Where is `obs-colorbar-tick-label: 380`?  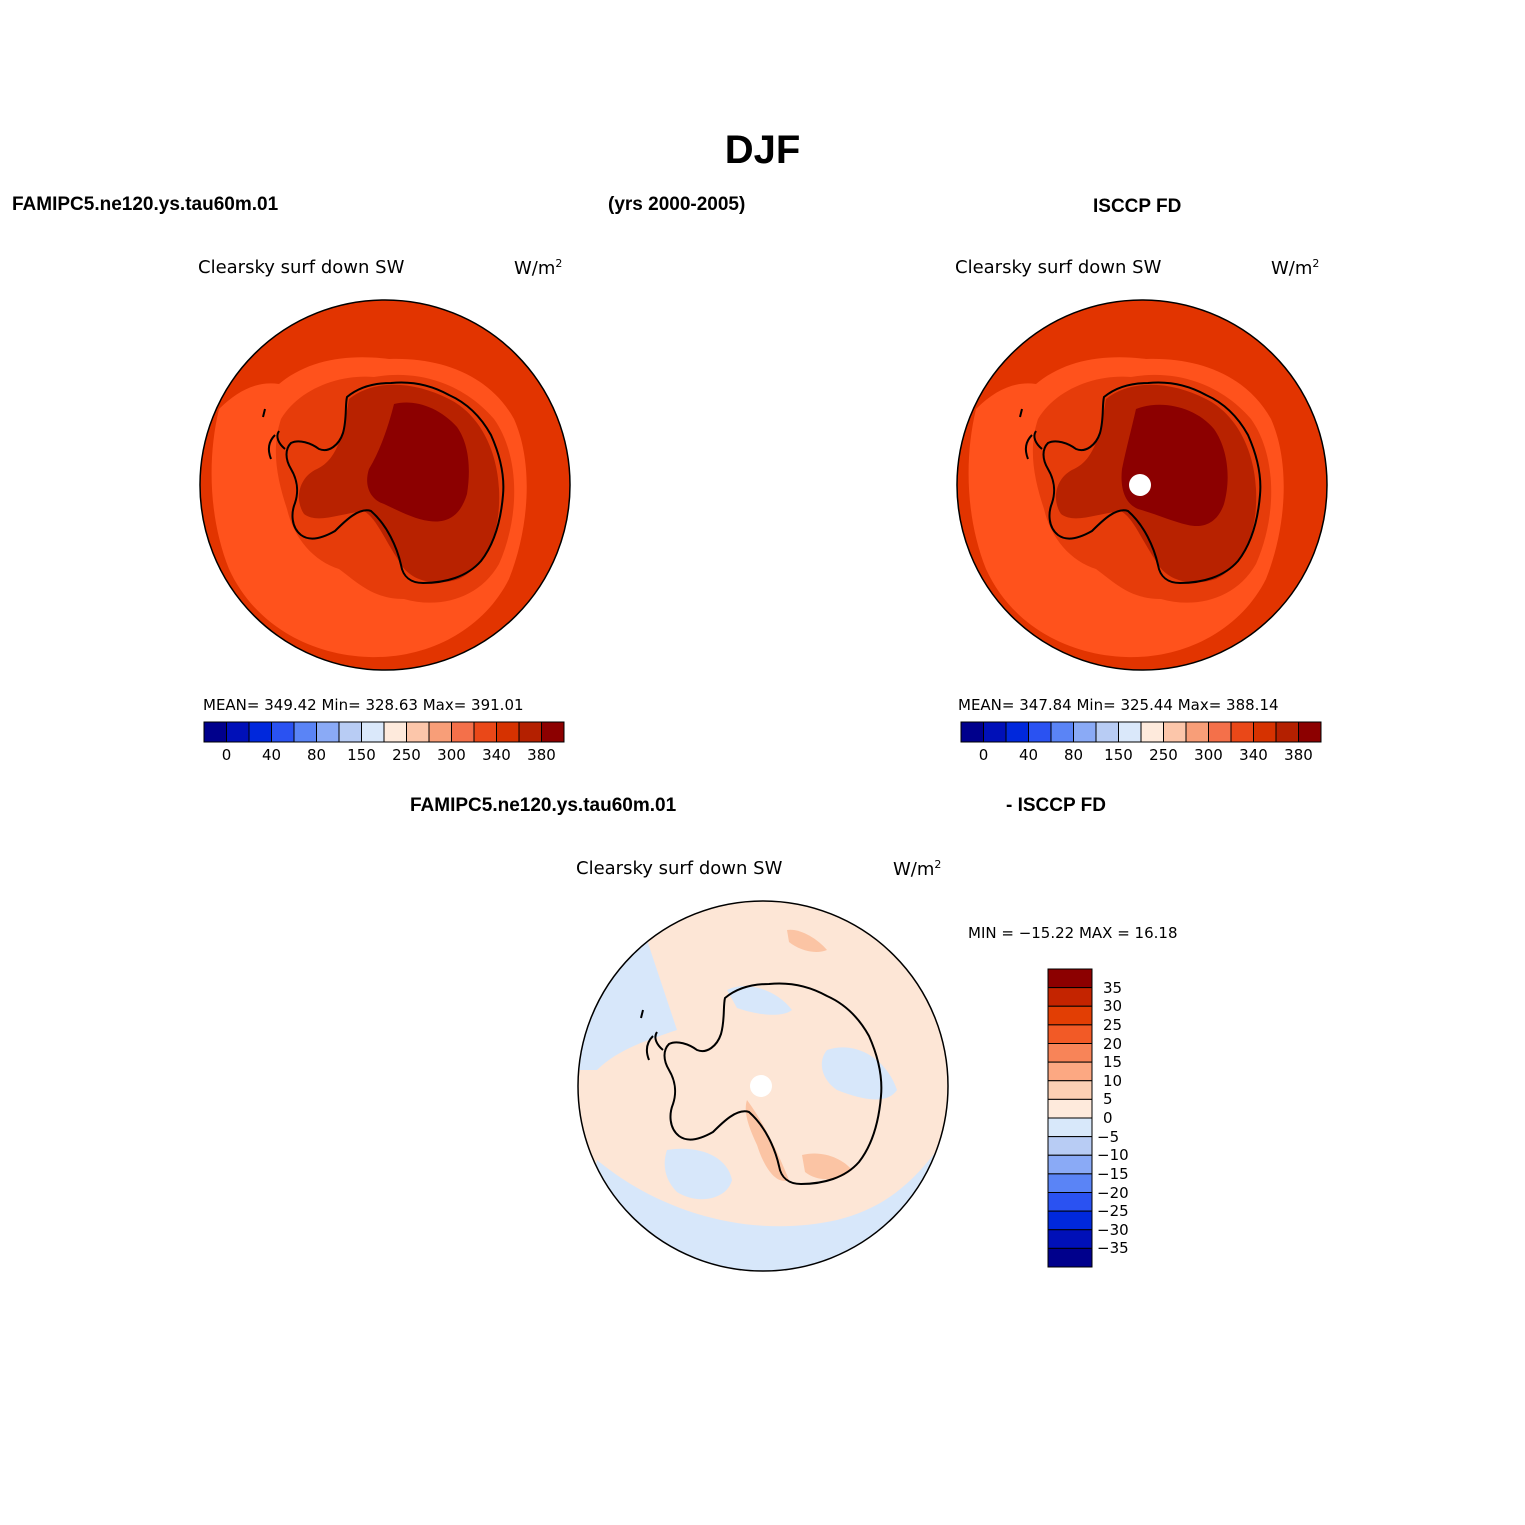 obs-colorbar-tick-label: 380 is located at coordinates (1298, 755).